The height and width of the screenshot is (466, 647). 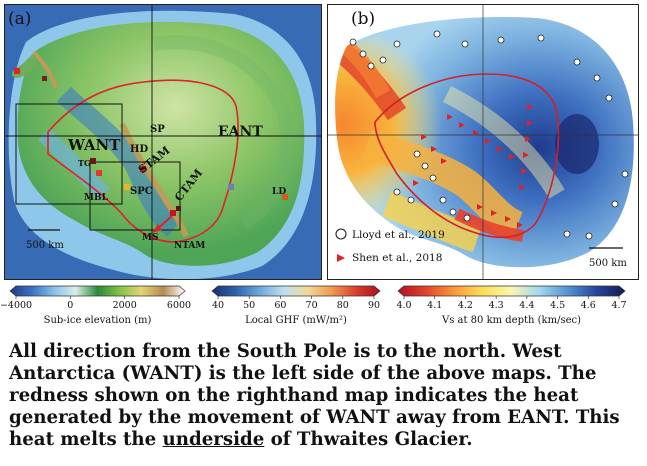 I want to click on colorbar-tick-label: 6000, so click(x=179, y=305).